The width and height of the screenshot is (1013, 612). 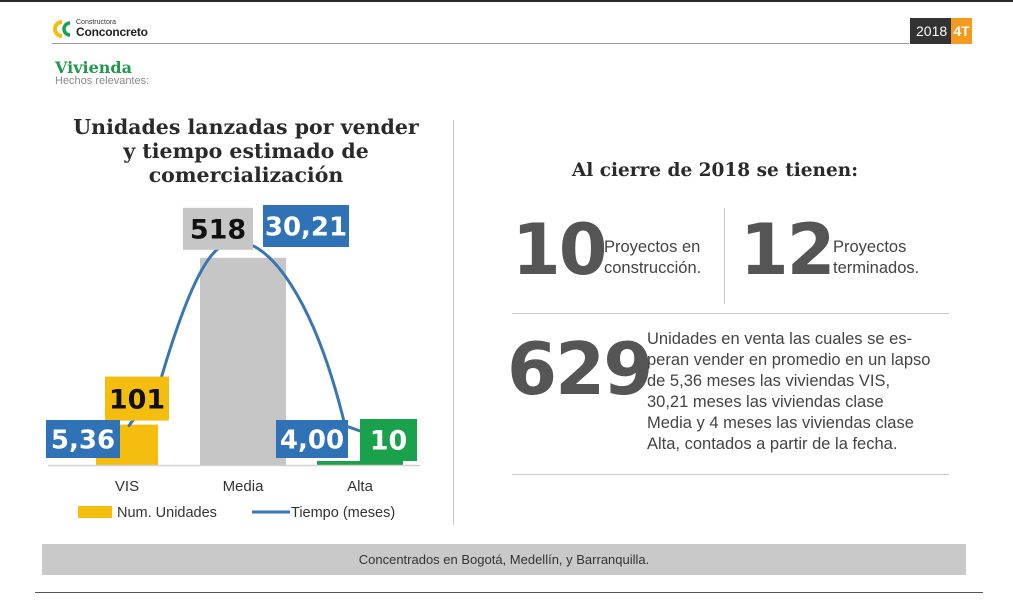 I want to click on time-label-box-alta, so click(x=312, y=439).